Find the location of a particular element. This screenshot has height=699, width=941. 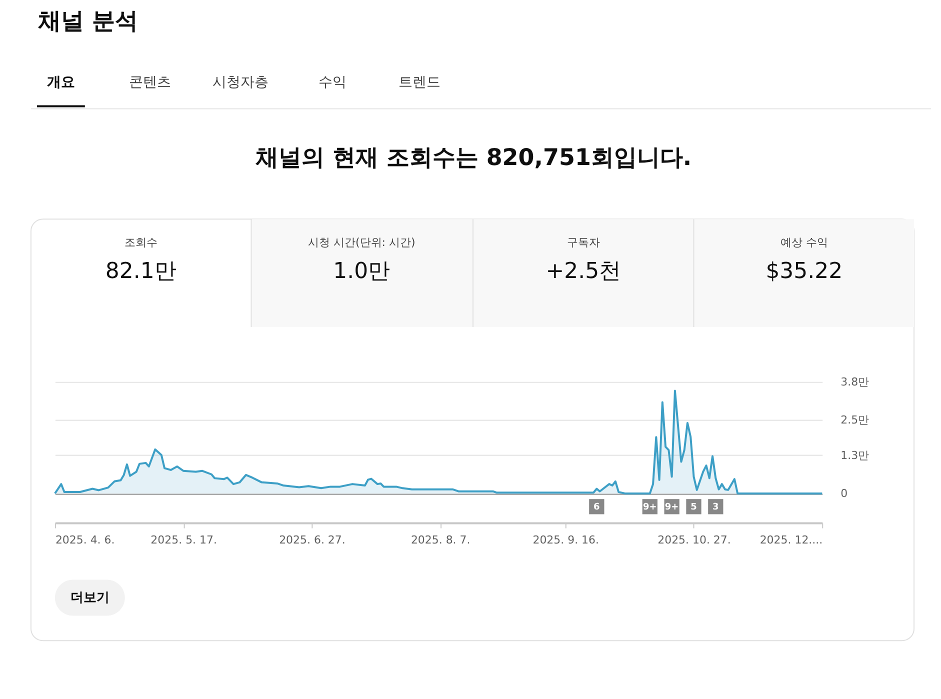

text: 조회수 is located at coordinates (141, 243).